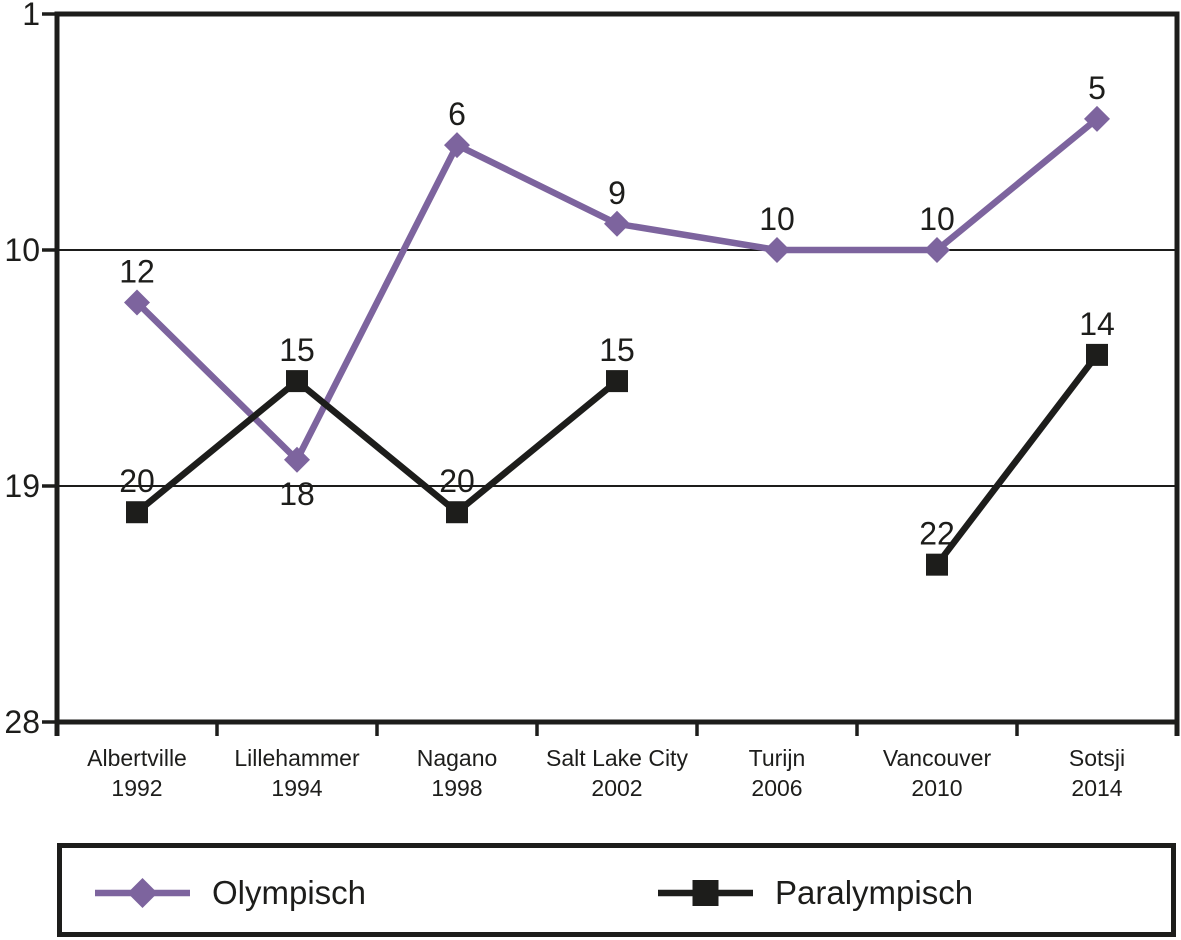 The image size is (1181, 940). Describe the element at coordinates (777, 219) in the screenshot. I see `olympisch-value-label-4: 10` at that location.